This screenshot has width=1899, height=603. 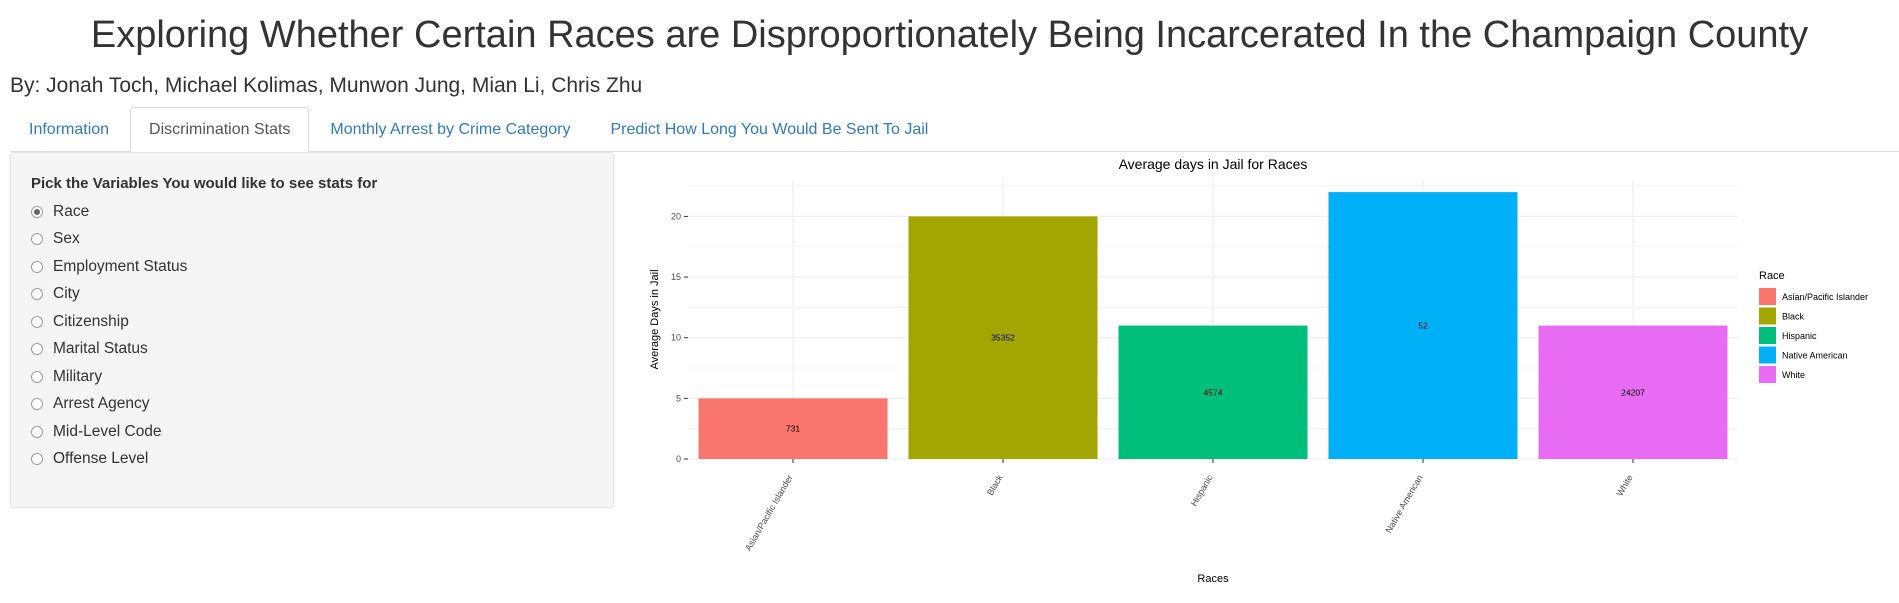 I want to click on legend-entry: Asian/Pacific Islander, so click(x=1825, y=297).